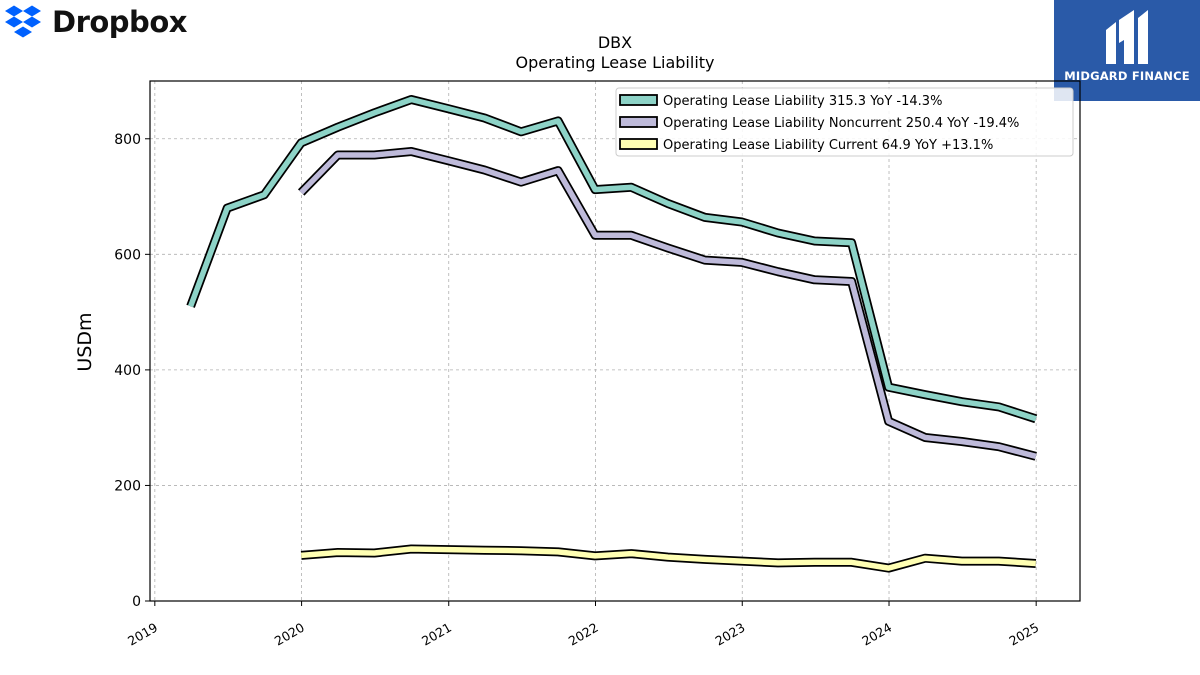  What do you see at coordinates (614, 62) in the screenshot?
I see `chart-subtitle: Operating Lease Liability` at bounding box center [614, 62].